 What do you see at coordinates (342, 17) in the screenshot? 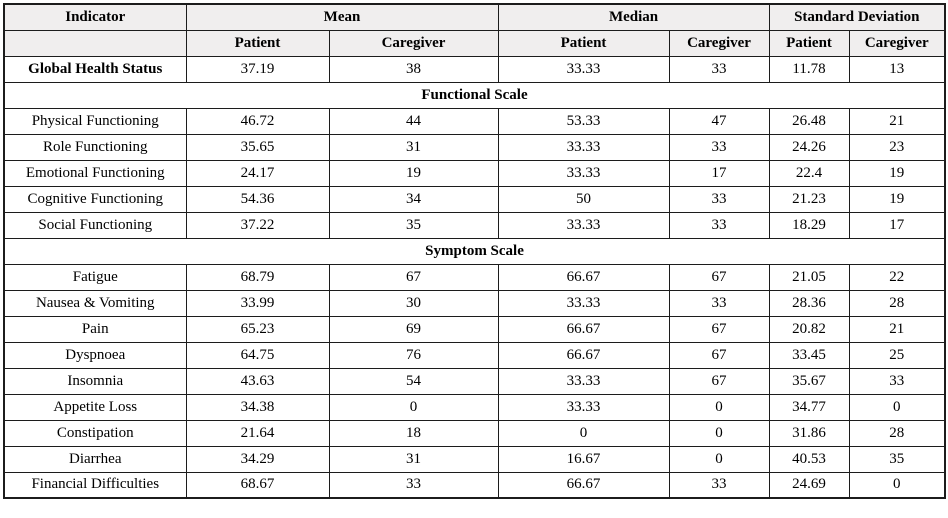
I see `column-header-mean: Mean` at bounding box center [342, 17].